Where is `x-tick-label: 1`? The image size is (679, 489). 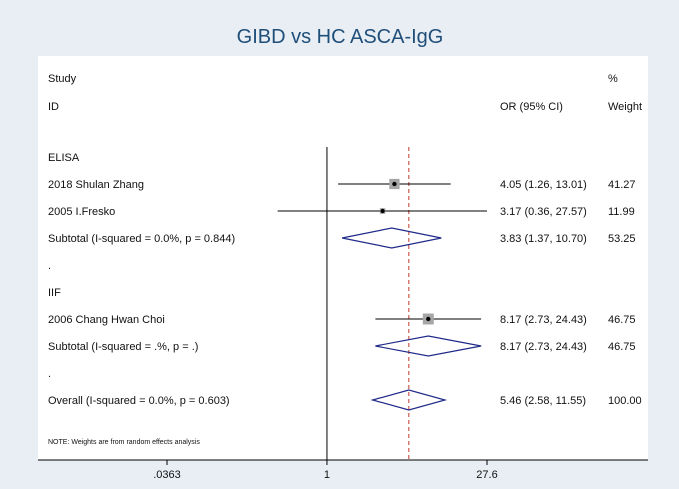 x-tick-label: 1 is located at coordinates (327, 475).